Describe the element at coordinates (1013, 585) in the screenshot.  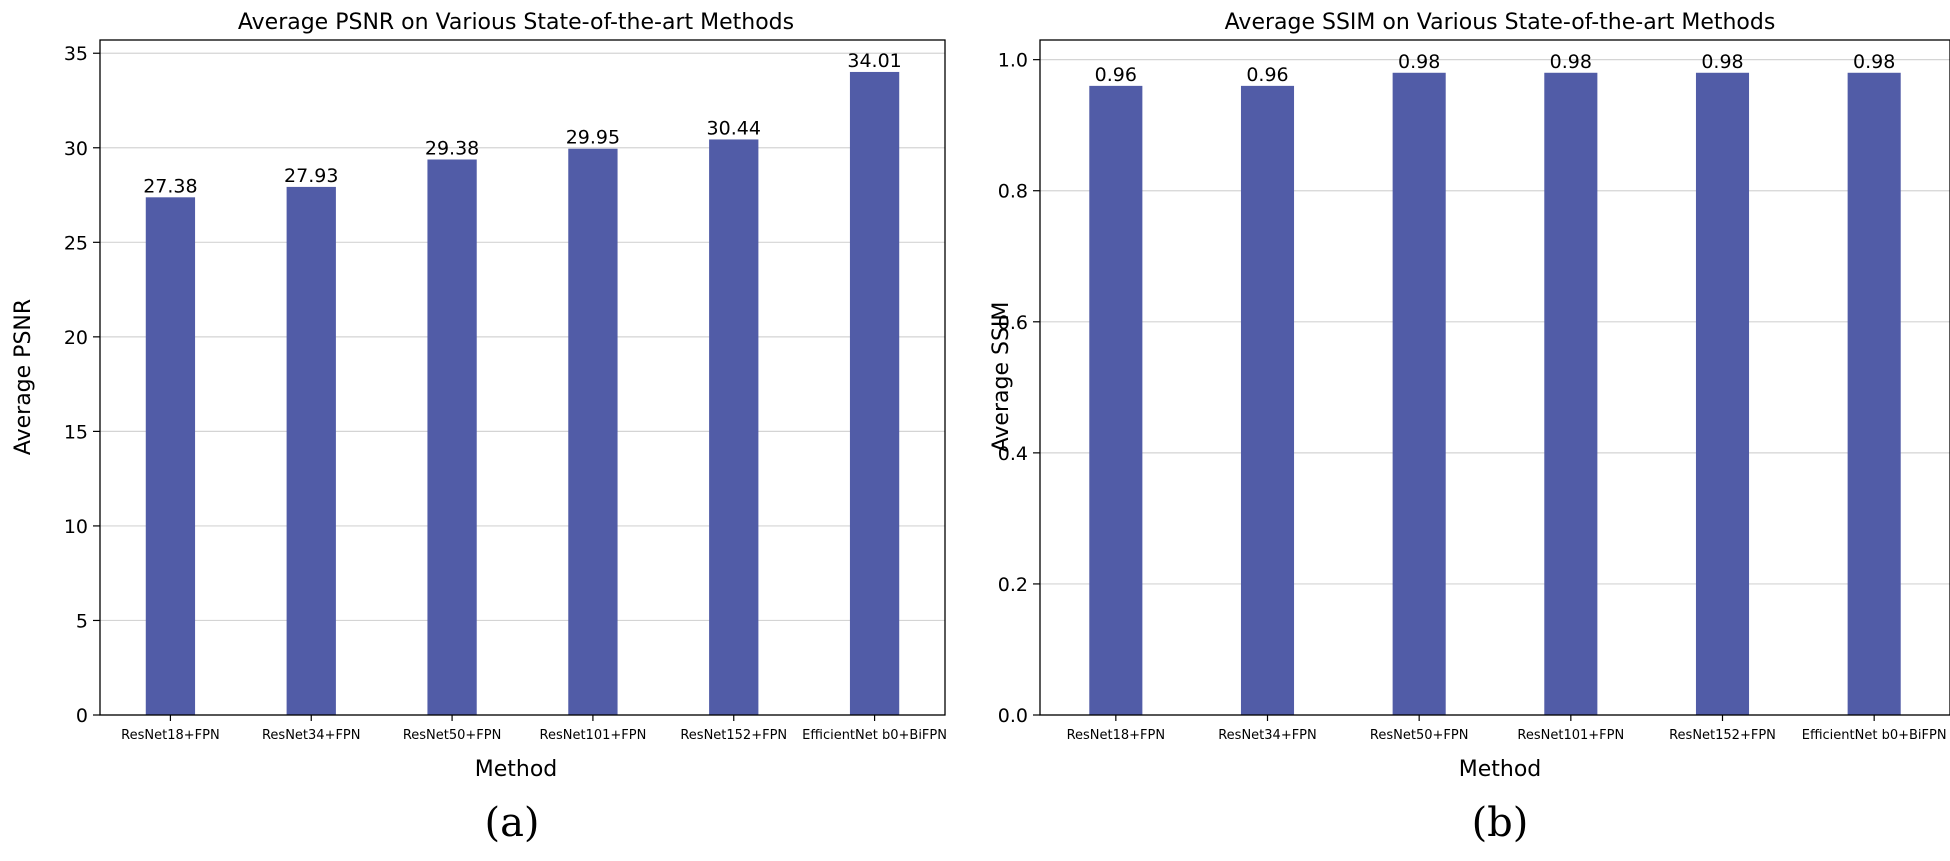
I see `y-tick-label: 0.2` at that location.